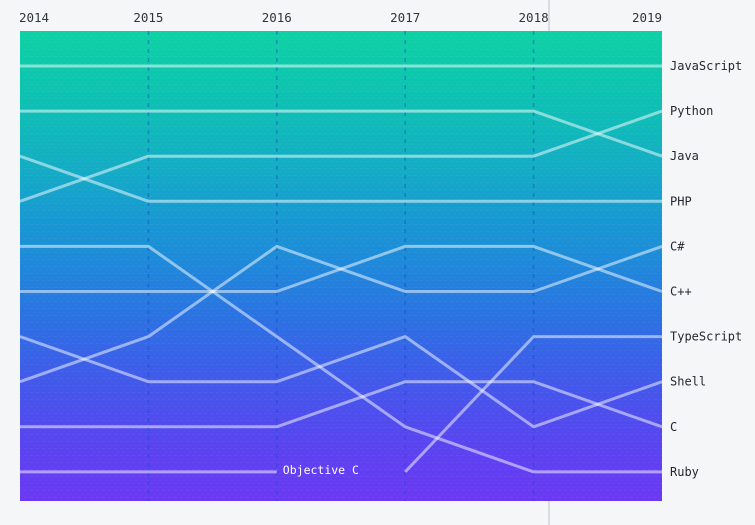 The height and width of the screenshot is (525, 755). Describe the element at coordinates (706, 337) in the screenshot. I see `language-label-typescript: TypeScript` at that location.